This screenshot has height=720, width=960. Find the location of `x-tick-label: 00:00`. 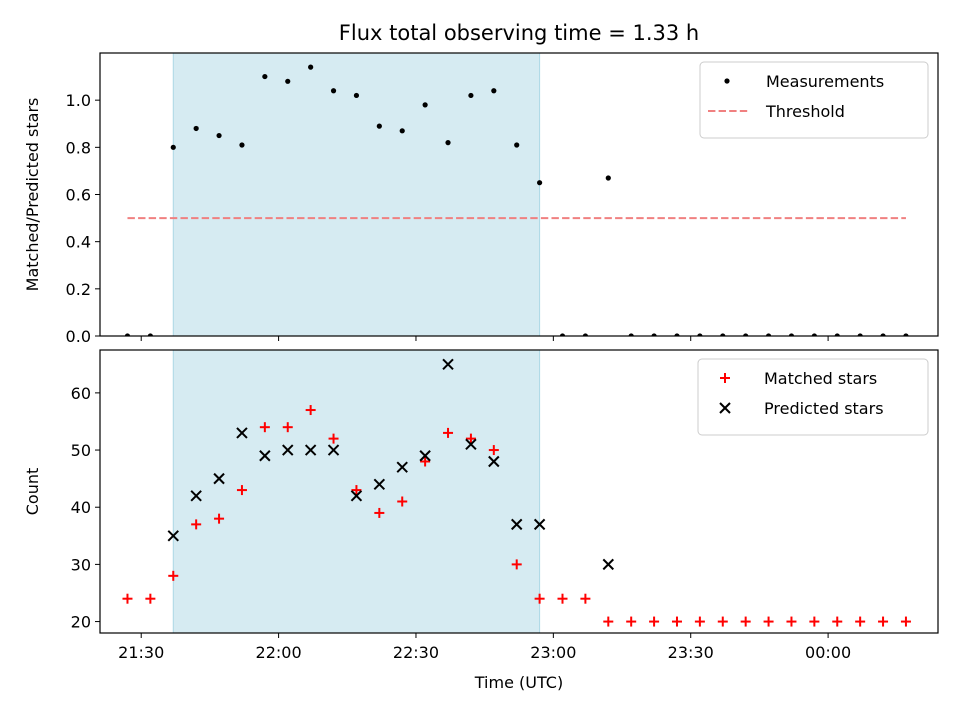

x-tick-label: 00:00 is located at coordinates (828, 652).